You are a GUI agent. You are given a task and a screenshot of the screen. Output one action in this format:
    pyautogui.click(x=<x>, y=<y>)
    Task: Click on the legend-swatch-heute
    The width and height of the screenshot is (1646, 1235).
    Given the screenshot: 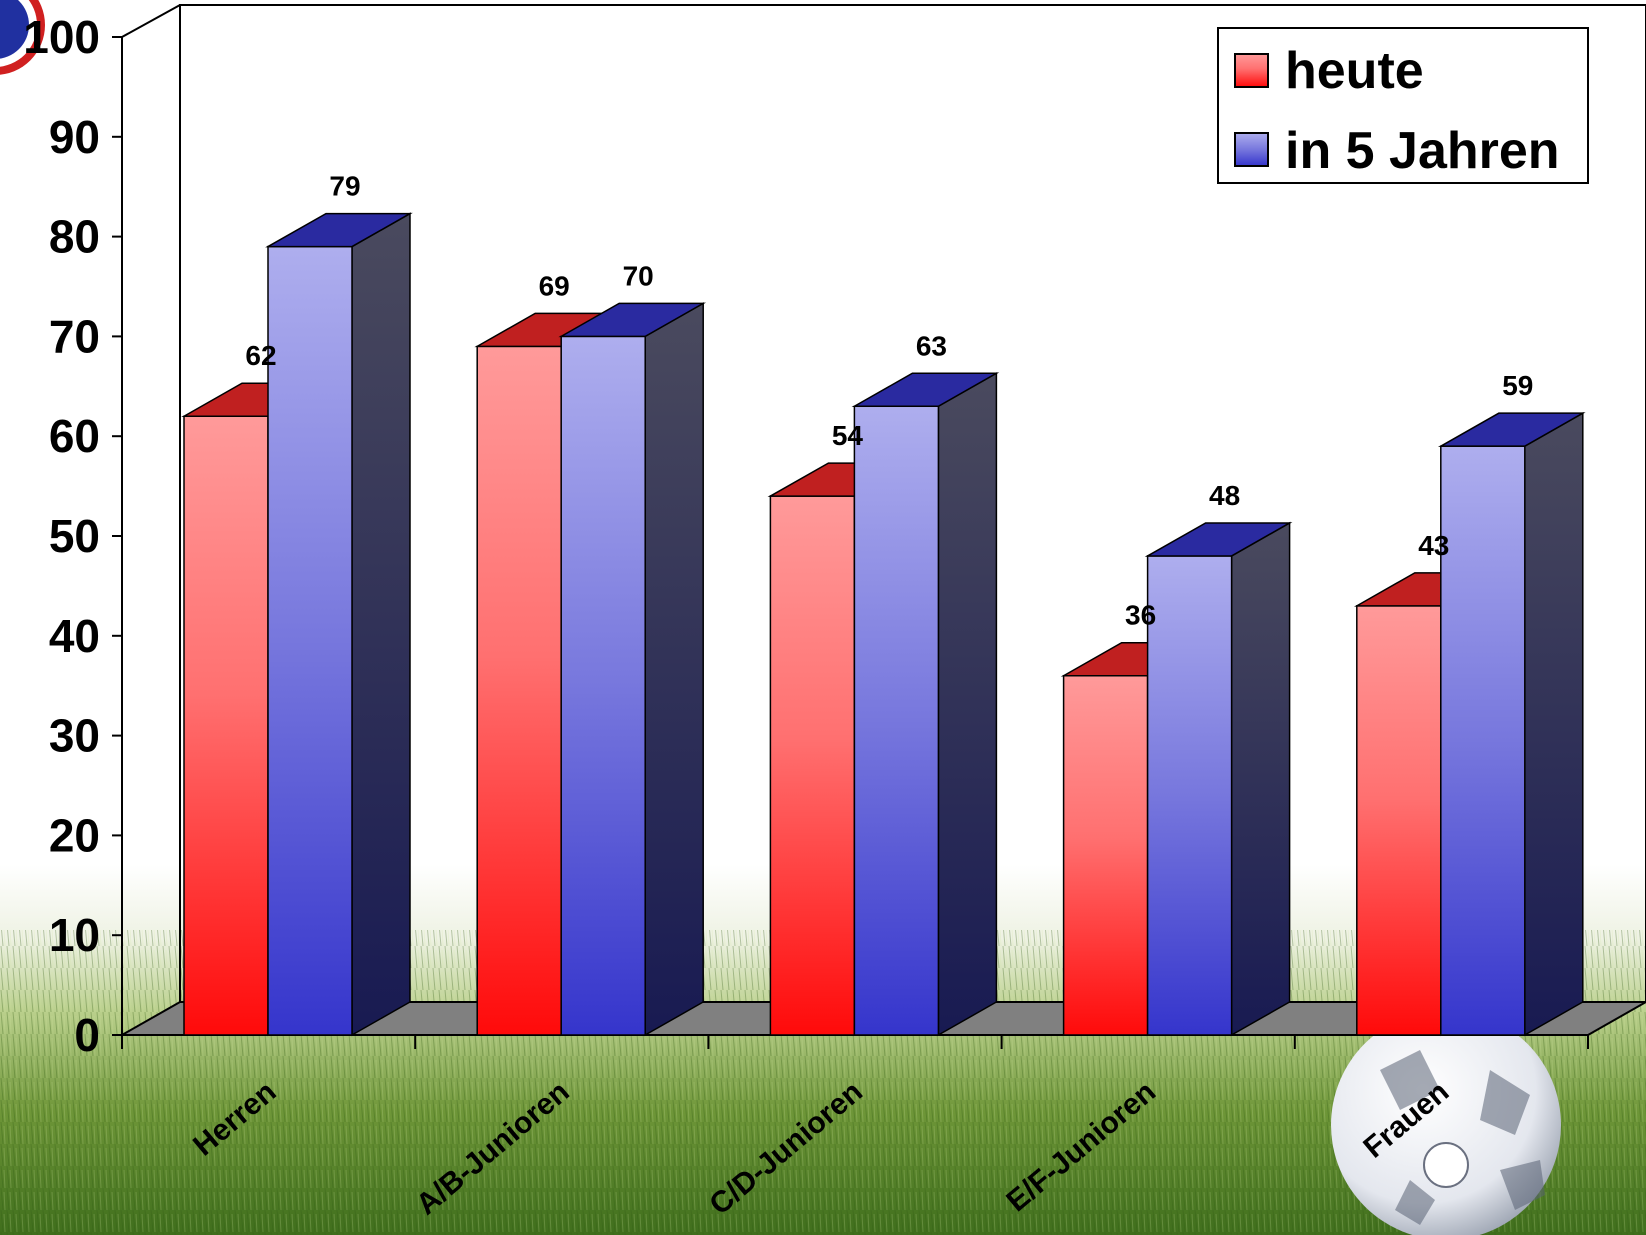 What is the action you would take?
    pyautogui.click(x=1251, y=70)
    